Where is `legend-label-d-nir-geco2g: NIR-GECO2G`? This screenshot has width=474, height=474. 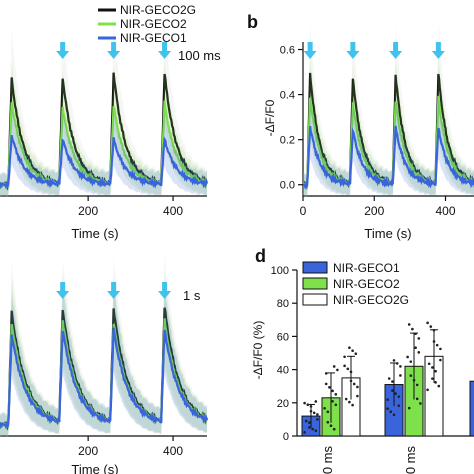 legend-label-d-nir-geco2g: NIR-GECO2G is located at coordinates (371, 300).